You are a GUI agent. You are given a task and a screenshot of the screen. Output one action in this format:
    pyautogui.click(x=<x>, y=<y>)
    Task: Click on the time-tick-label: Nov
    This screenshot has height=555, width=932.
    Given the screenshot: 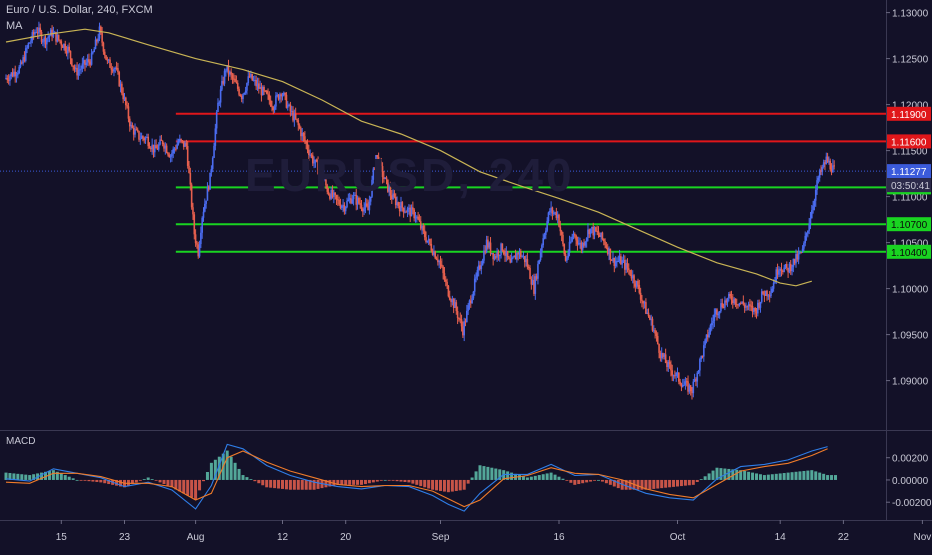 What is the action you would take?
    pyautogui.click(x=923, y=537)
    